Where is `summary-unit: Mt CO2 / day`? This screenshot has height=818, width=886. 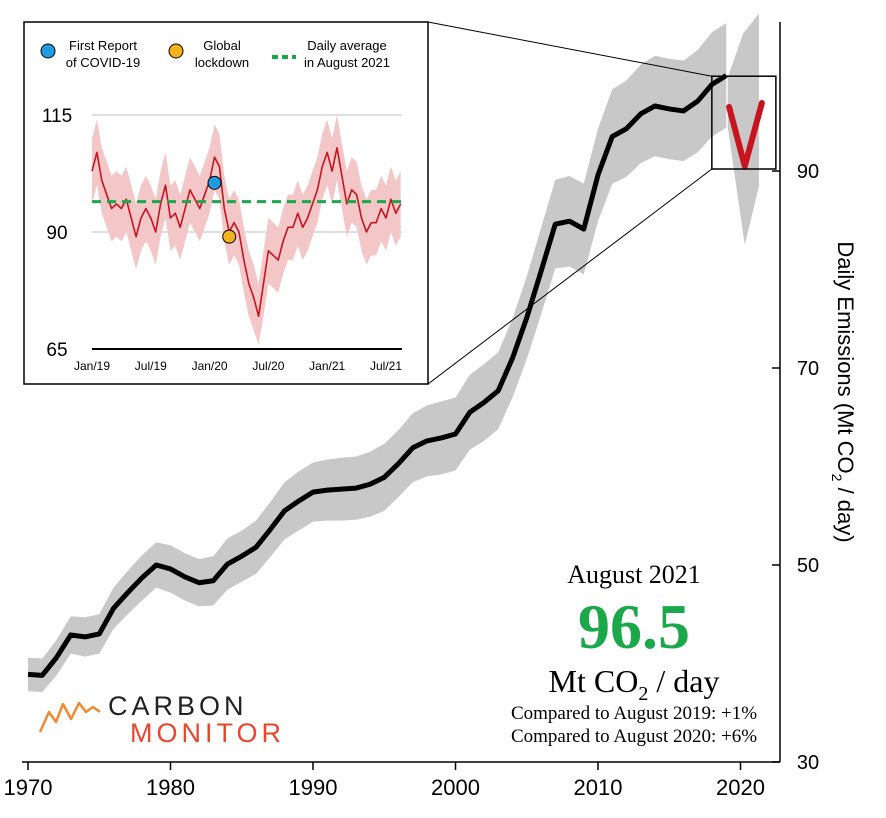 summary-unit: Mt CO2 / day is located at coordinates (634, 684).